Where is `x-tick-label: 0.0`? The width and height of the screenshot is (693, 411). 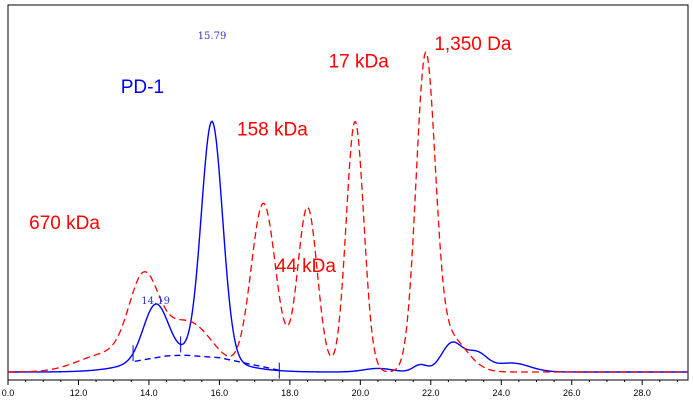
x-tick-label: 0.0 is located at coordinates (8, 393).